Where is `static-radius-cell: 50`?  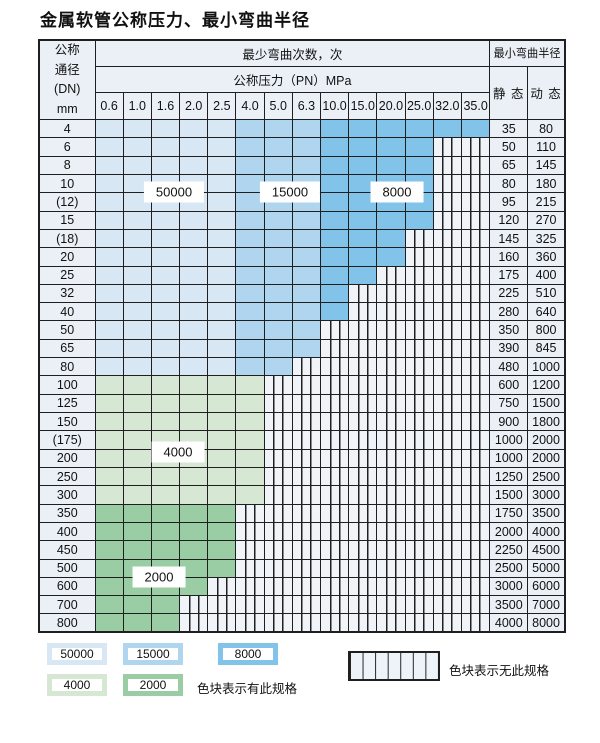 static-radius-cell: 50 is located at coordinates (509, 147).